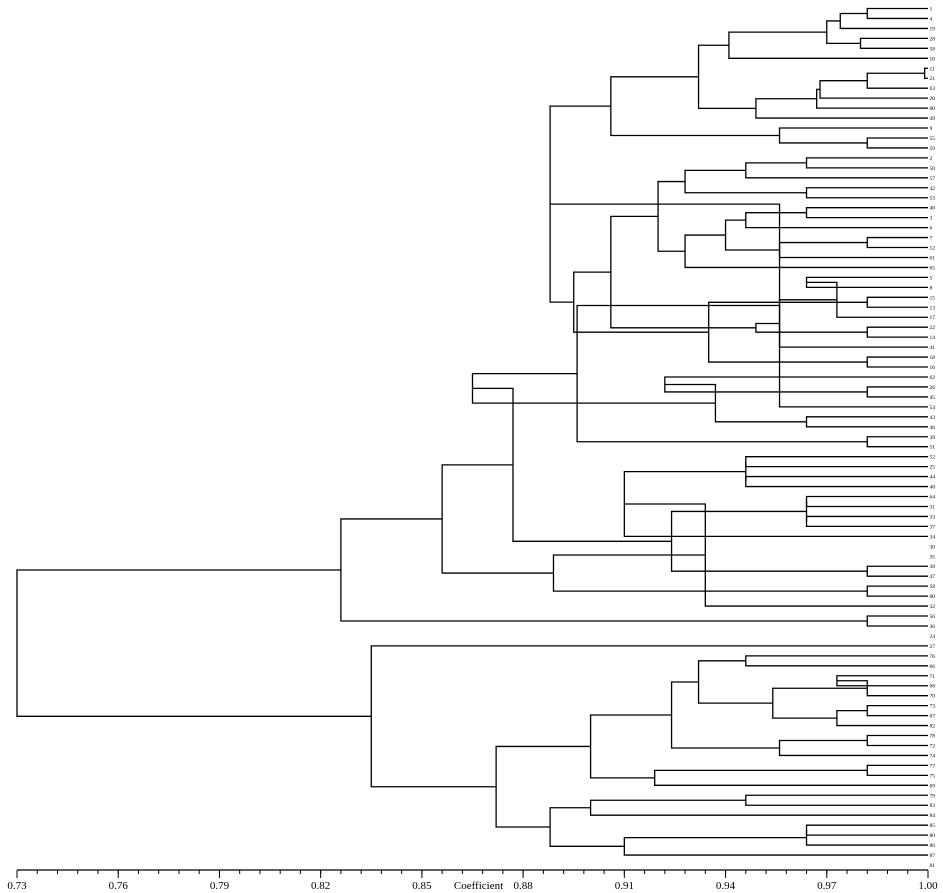  Describe the element at coordinates (933, 338) in the screenshot. I see `leaf-label: 14` at that location.